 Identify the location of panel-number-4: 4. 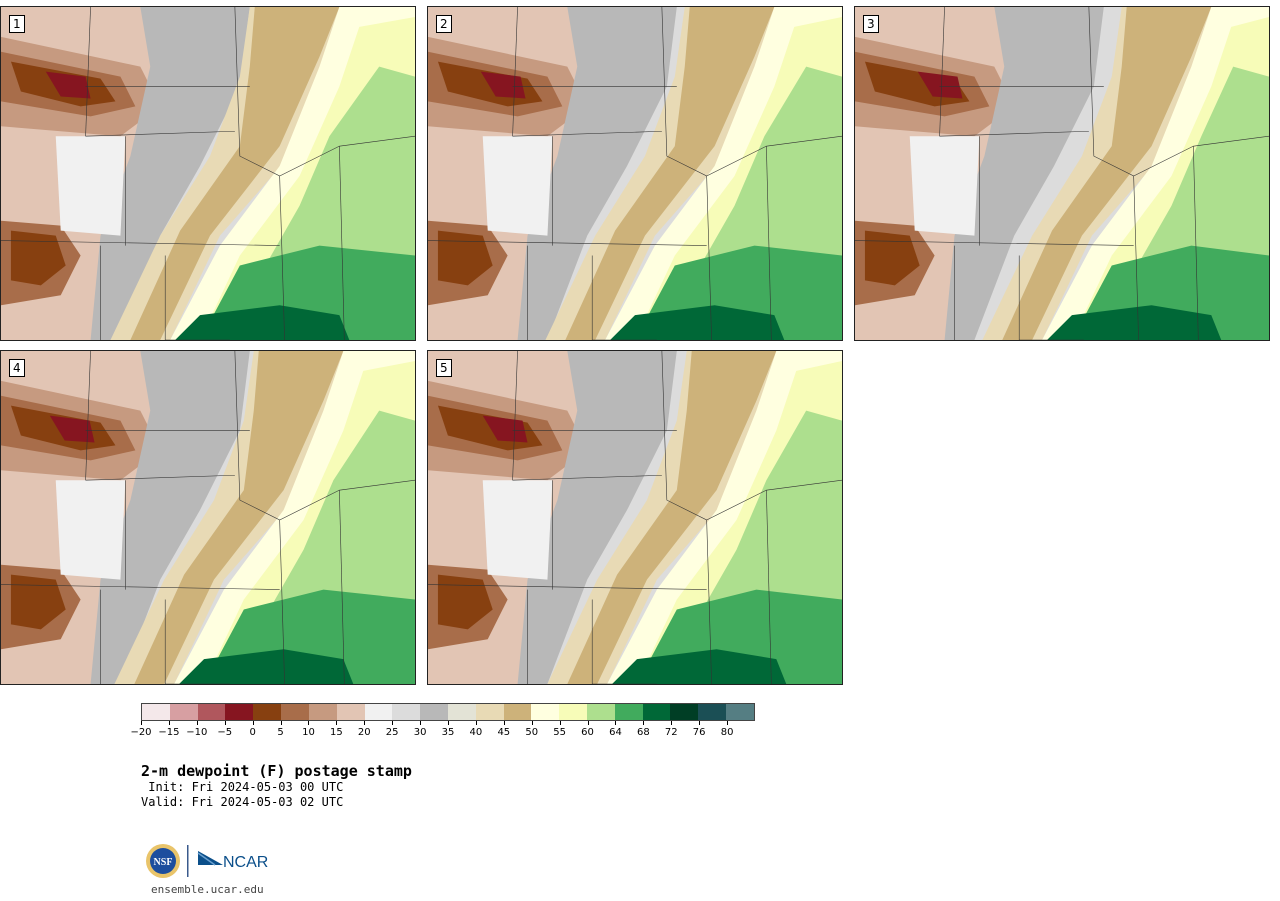
(17, 368).